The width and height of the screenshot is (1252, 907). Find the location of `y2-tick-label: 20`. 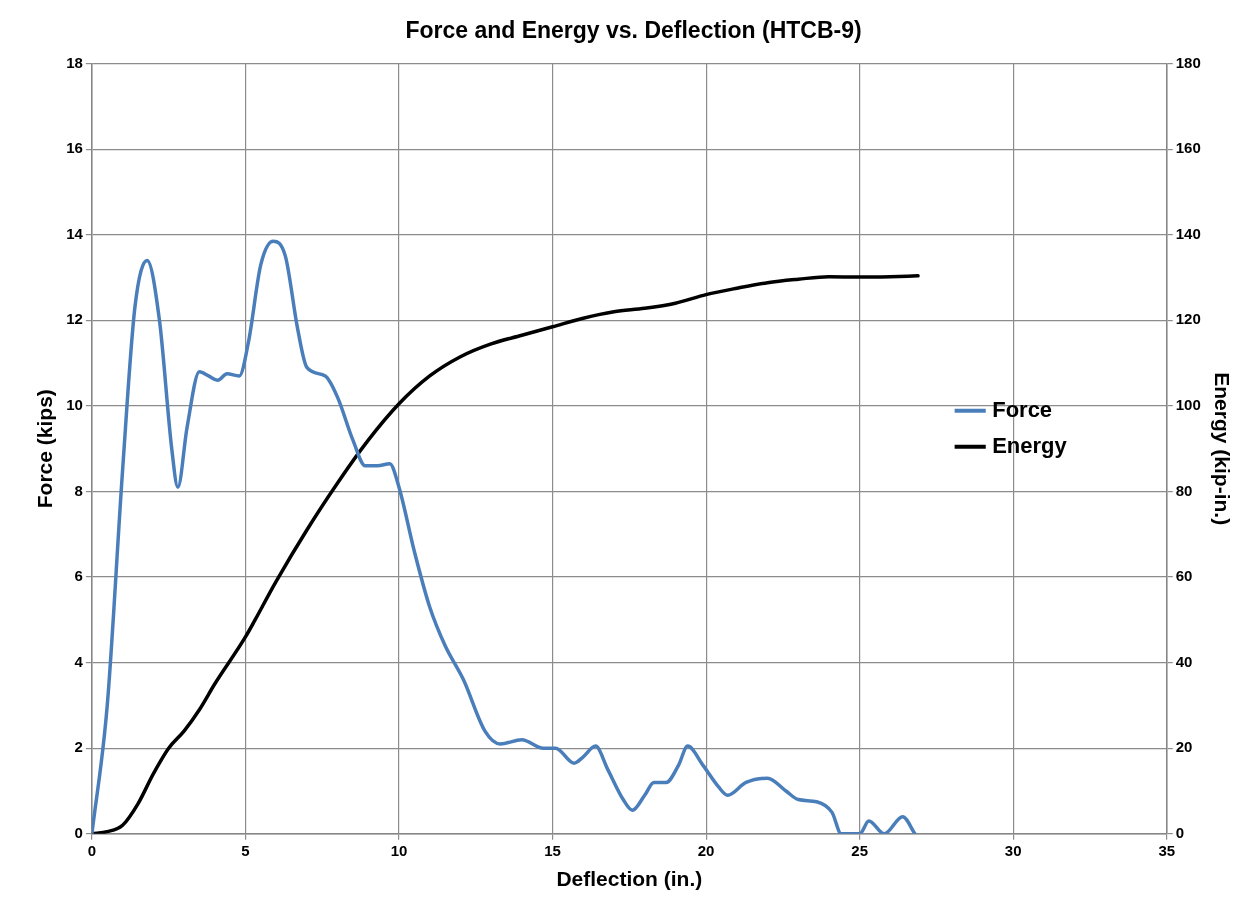

y2-tick-label: 20 is located at coordinates (1184, 747).